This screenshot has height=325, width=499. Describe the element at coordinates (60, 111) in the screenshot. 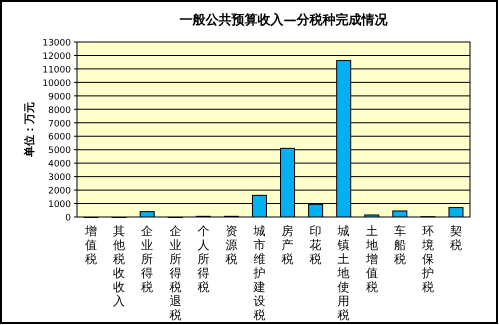

I see `y-tick-label: 8000` at that location.